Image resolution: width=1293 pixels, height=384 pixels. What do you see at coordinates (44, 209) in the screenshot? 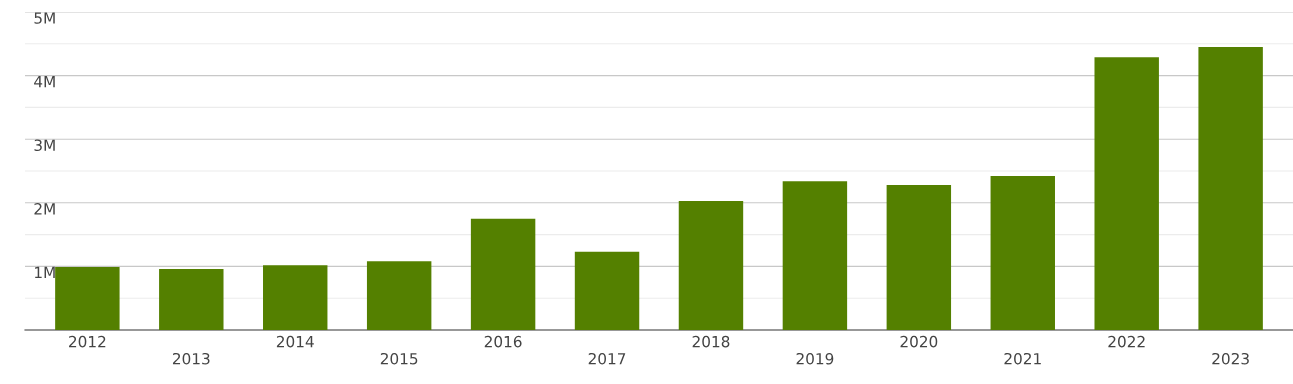
I see `y-tick-label: 2M` at bounding box center [44, 209].